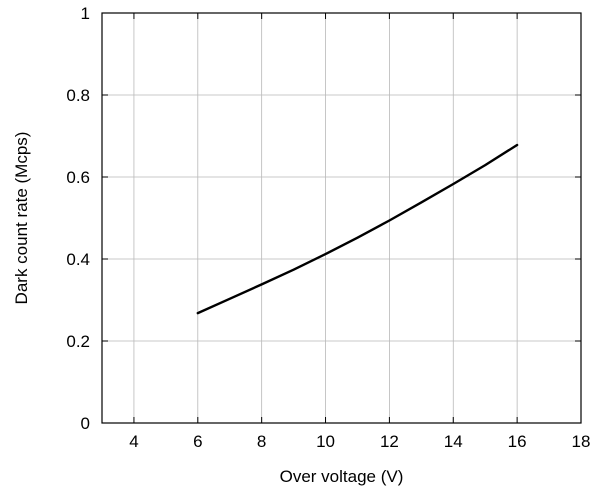 This screenshot has height=494, width=607. I want to click on y-axis-label: Dark count rate (Mcps), so click(21, 218).